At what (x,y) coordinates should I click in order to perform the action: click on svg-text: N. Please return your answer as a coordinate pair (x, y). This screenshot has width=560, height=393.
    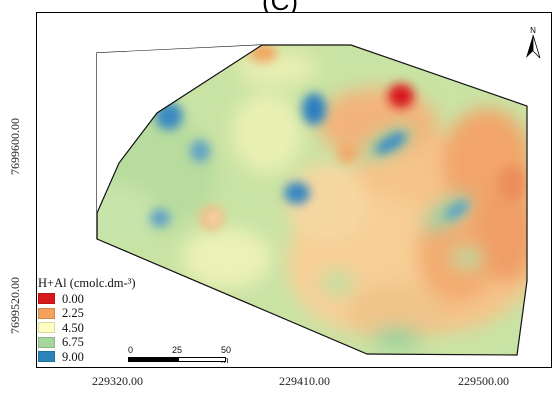
    Looking at the image, I should click on (533, 30).